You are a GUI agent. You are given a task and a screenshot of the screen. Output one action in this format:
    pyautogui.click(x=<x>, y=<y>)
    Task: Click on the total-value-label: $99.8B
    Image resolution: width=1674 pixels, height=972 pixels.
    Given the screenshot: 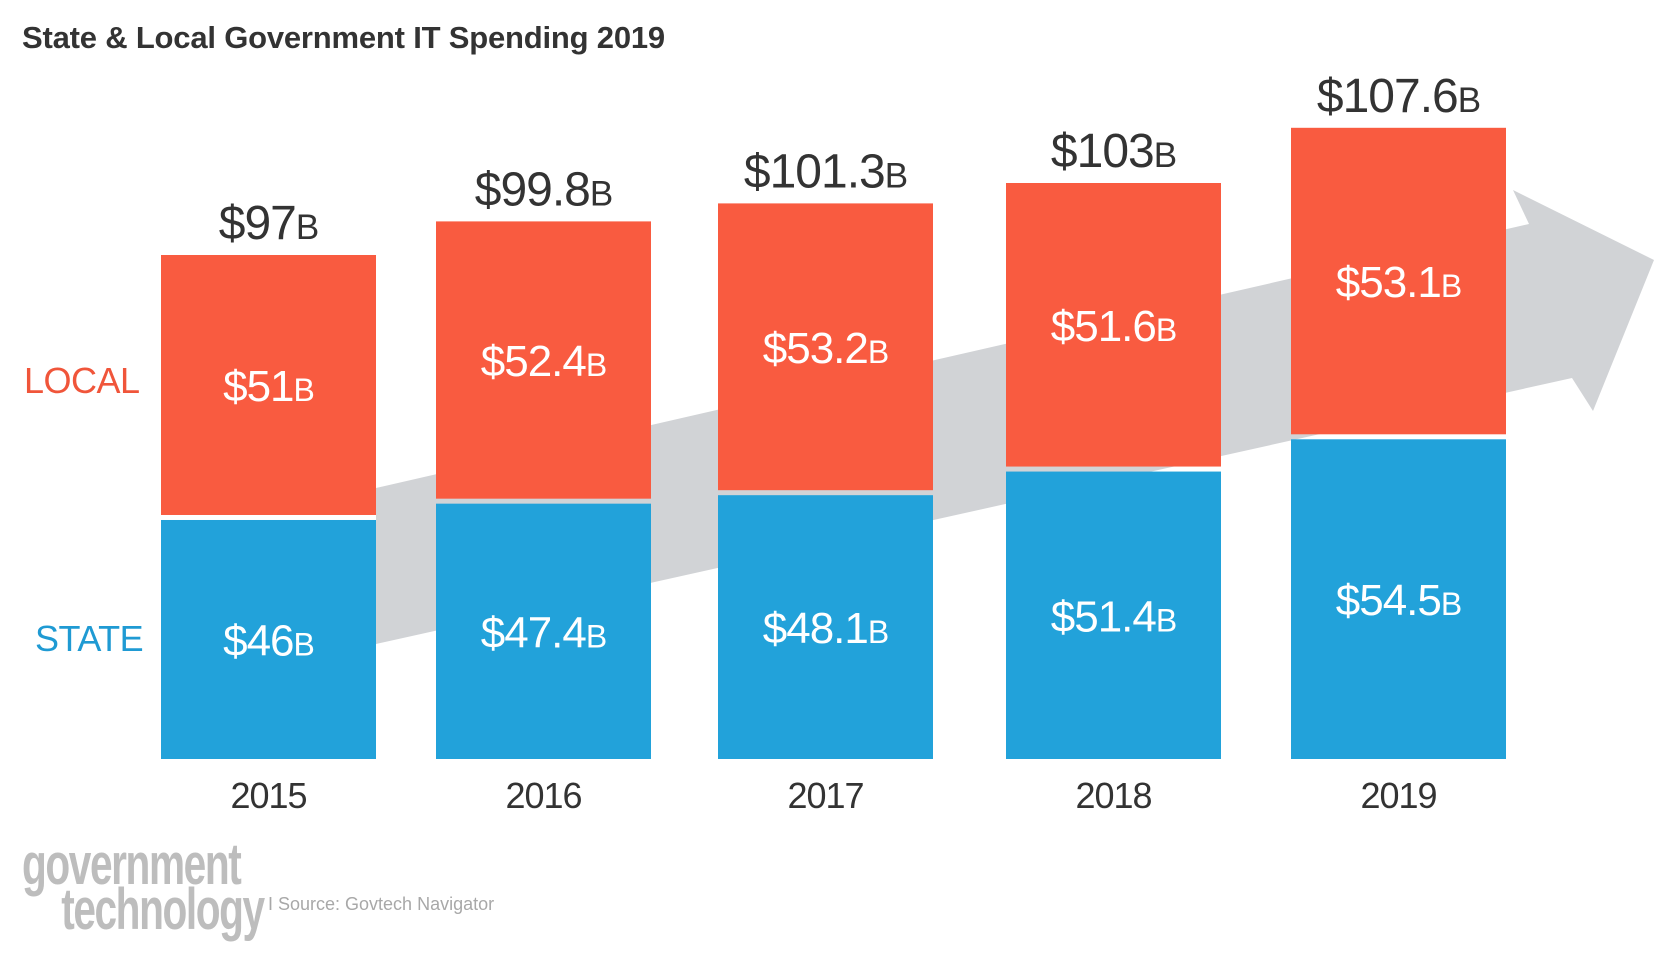 What is the action you would take?
    pyautogui.click(x=543, y=189)
    